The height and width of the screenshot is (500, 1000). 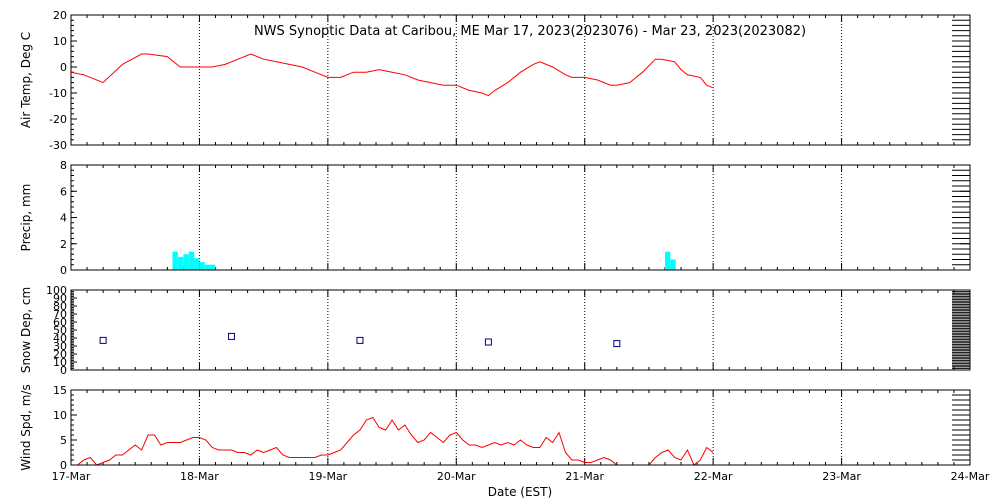 I want to click on y-tick-label: 50, so click(x=60, y=330).